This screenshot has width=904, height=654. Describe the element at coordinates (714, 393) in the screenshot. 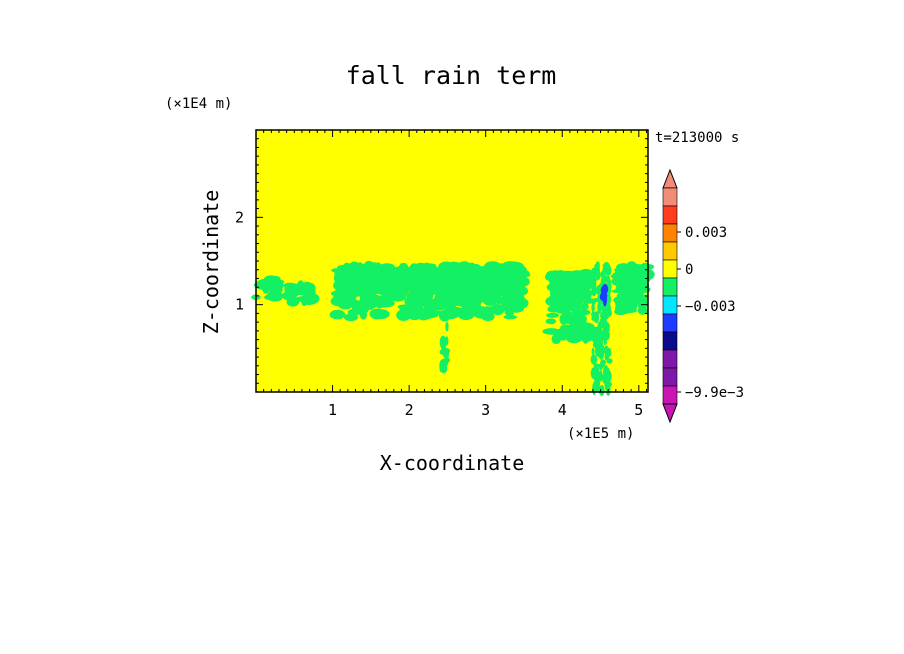

I see `colorbar-label: −9.9e−3` at that location.